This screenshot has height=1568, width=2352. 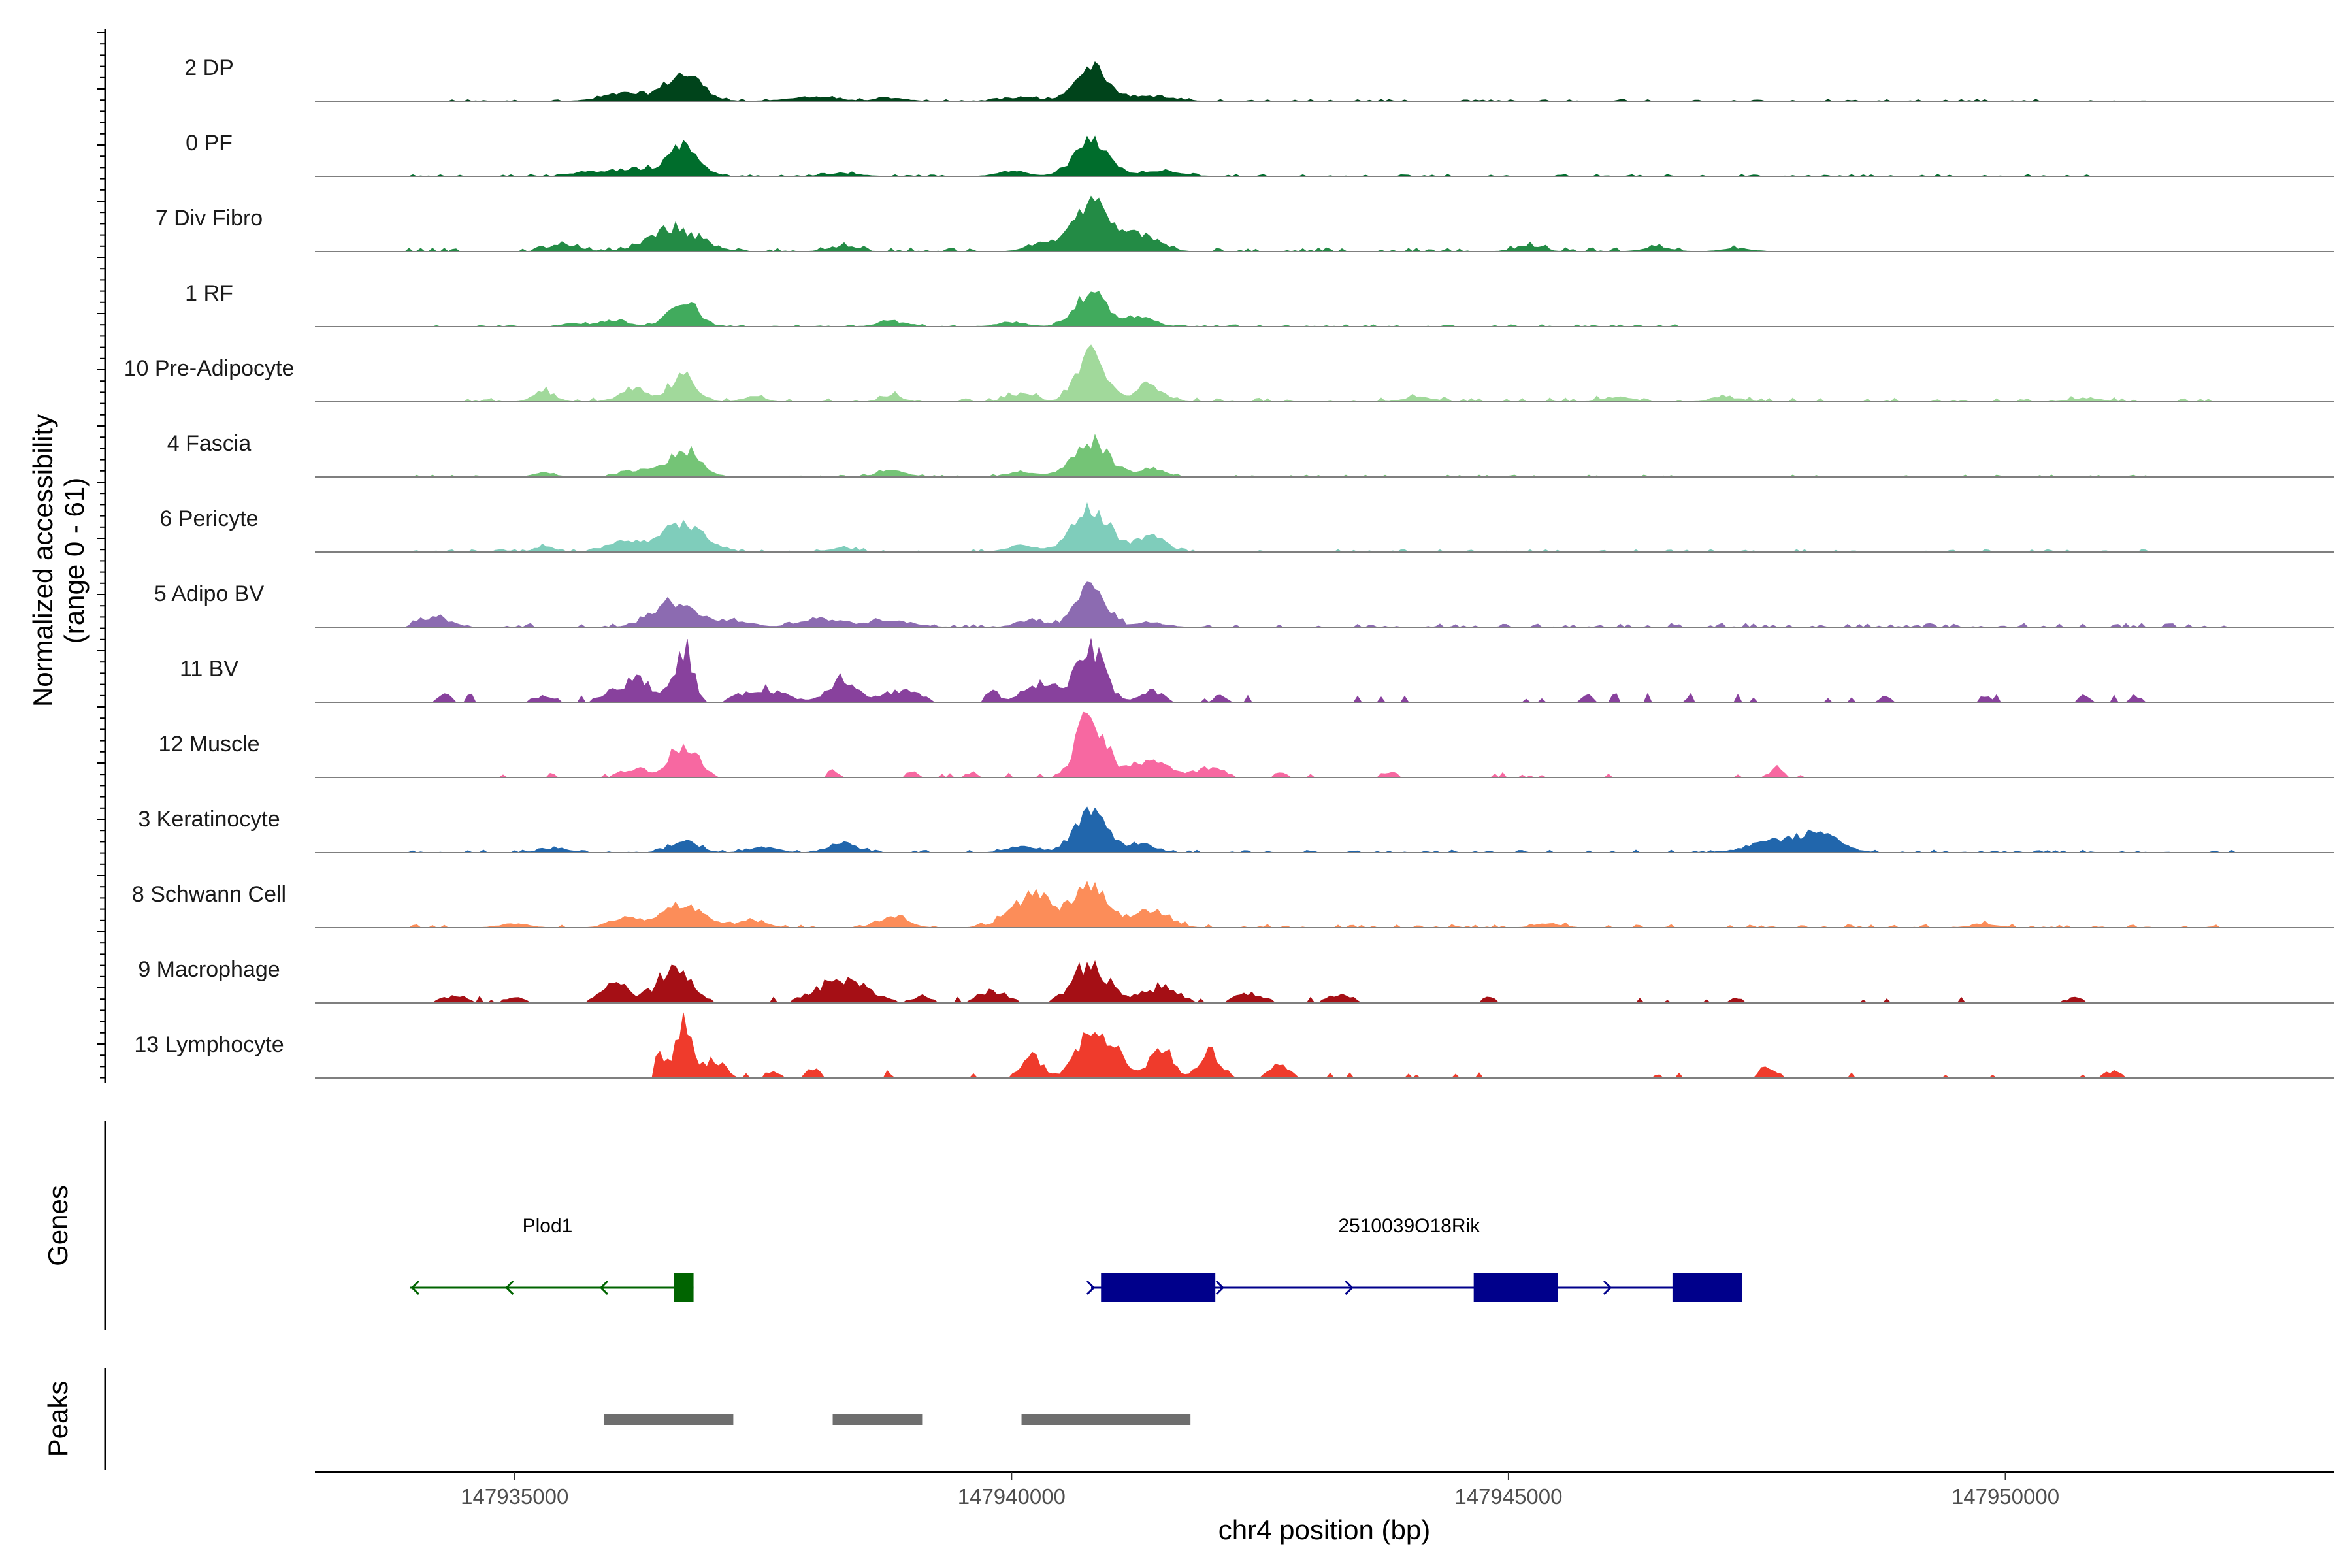 What do you see at coordinates (209, 669) in the screenshot?
I see `track-label: 11 BV` at bounding box center [209, 669].